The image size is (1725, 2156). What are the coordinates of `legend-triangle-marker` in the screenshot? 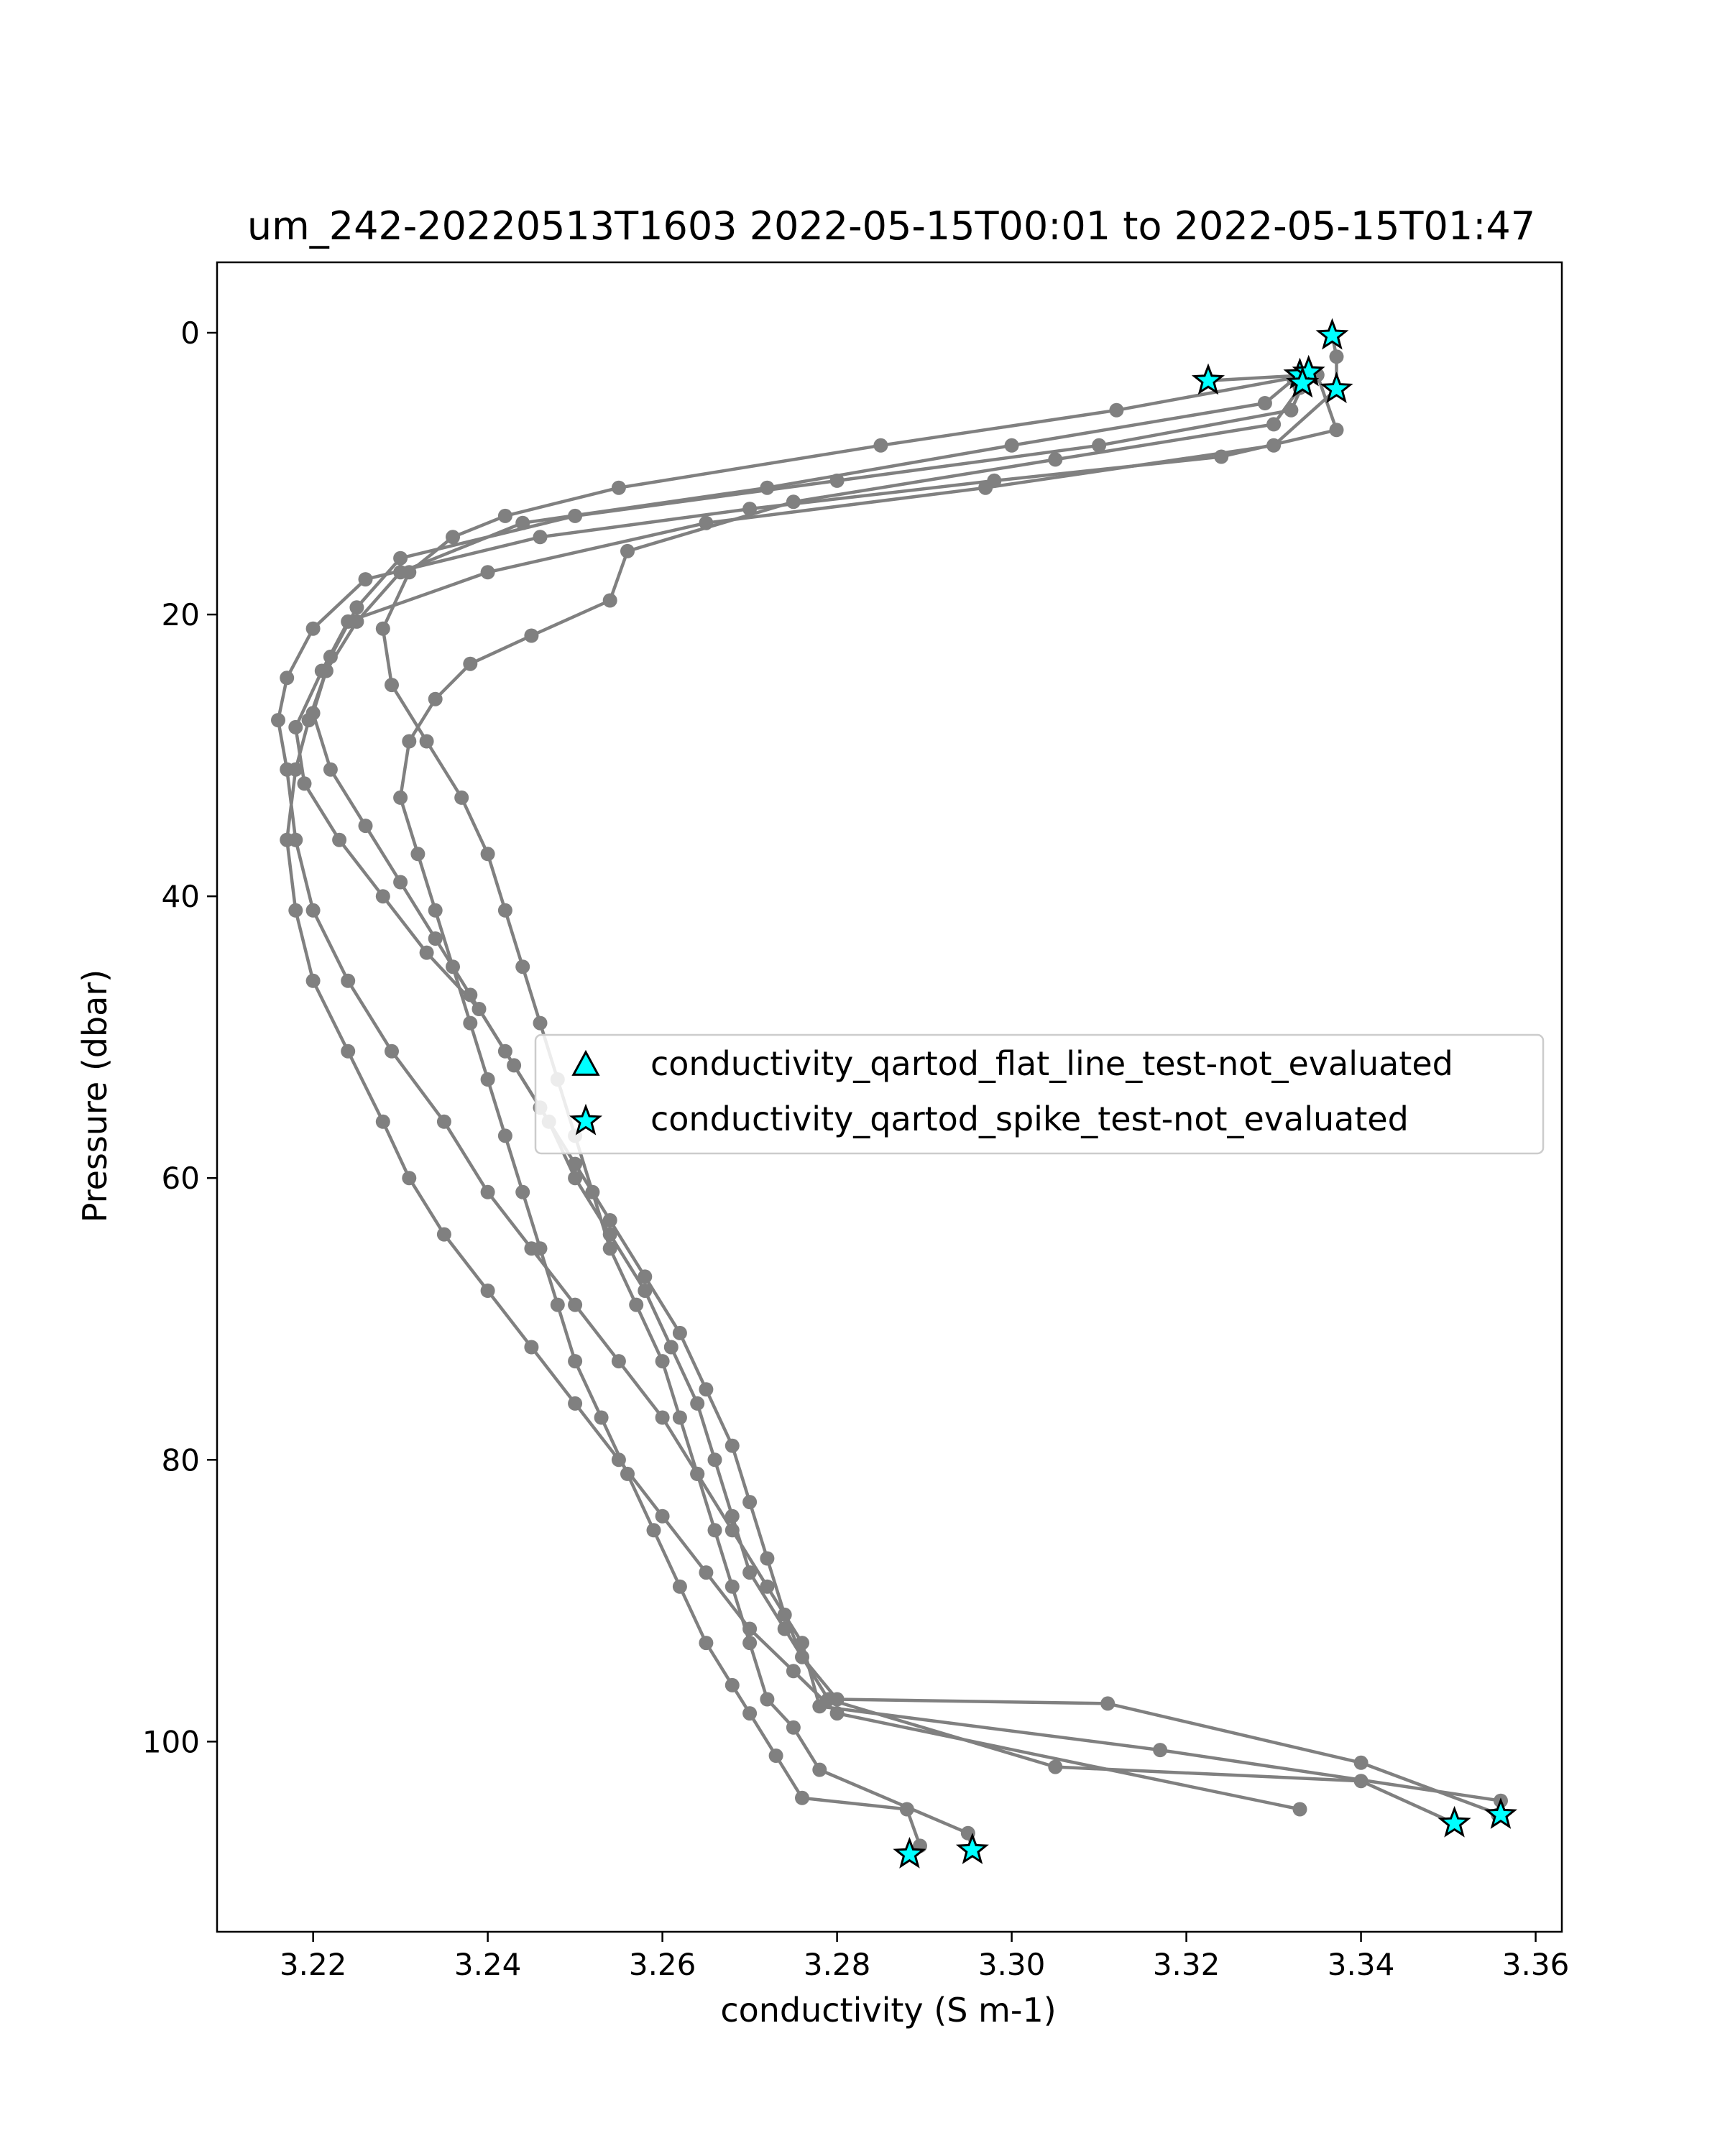 It's located at (585, 1063).